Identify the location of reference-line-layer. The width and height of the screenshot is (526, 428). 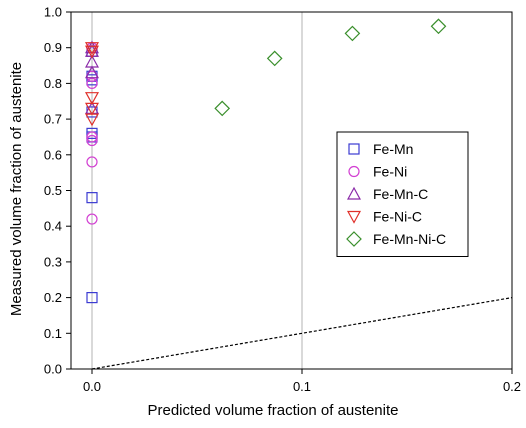
(302, 333).